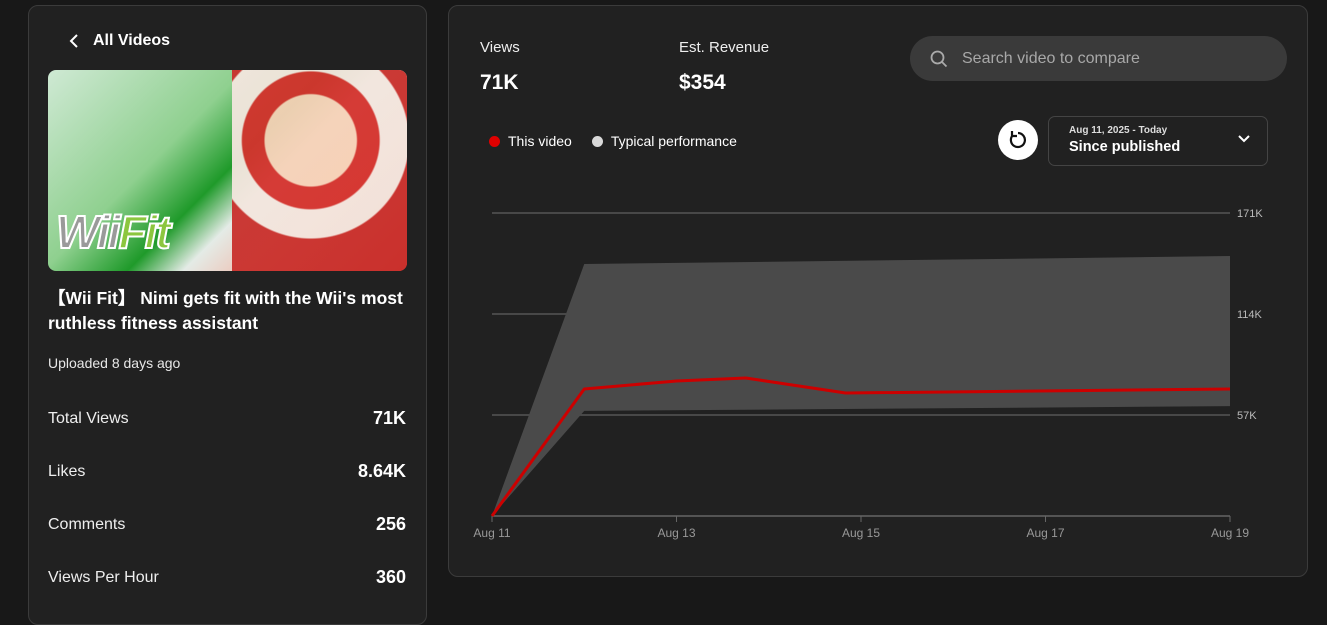  Describe the element at coordinates (114, 363) in the screenshot. I see `upload-date: Uploaded 8 days ago` at that location.